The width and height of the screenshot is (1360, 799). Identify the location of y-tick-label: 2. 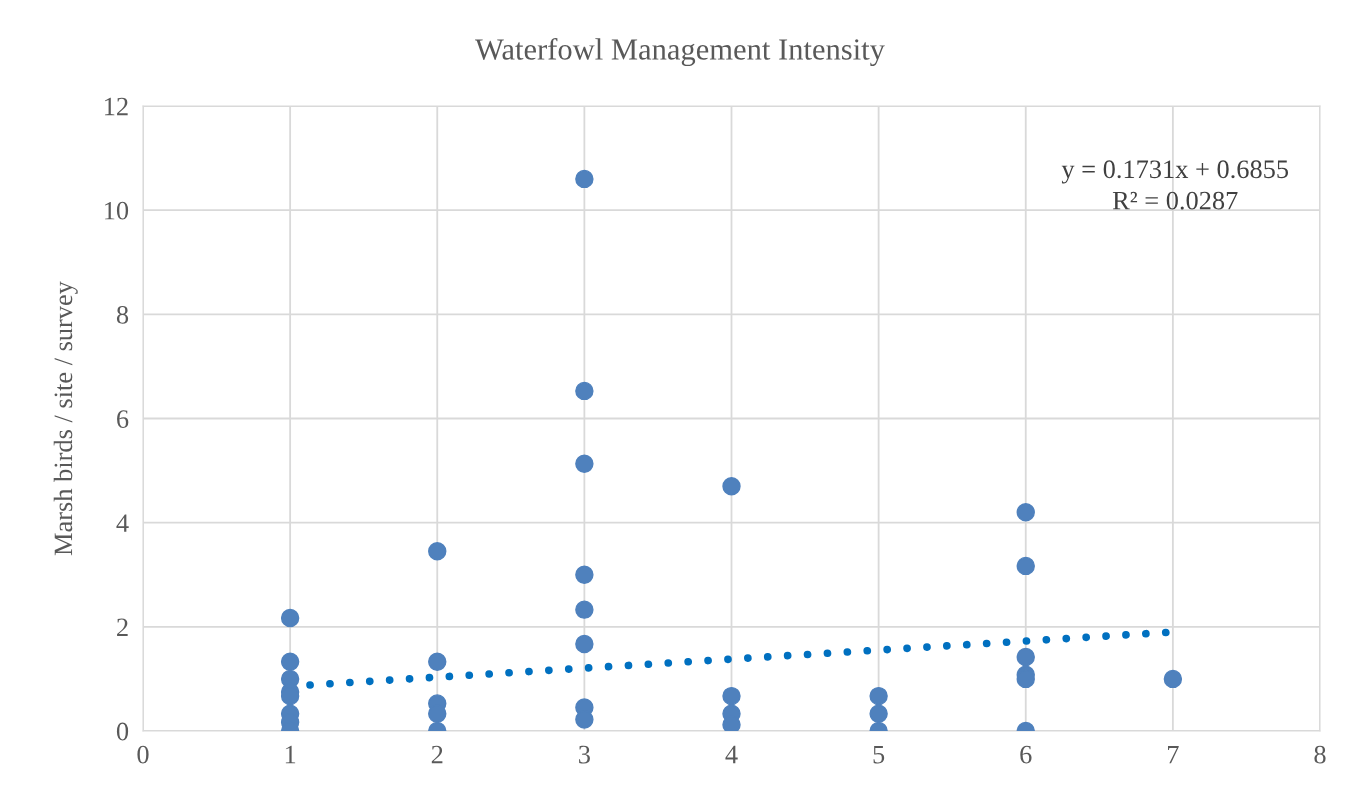
(122, 627).